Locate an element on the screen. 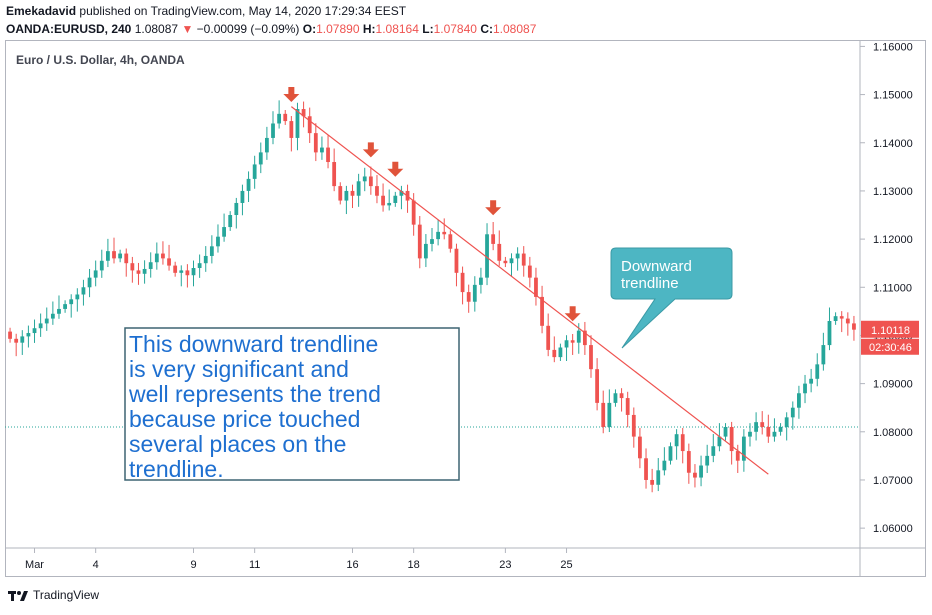 The image size is (932, 615). tradingview-logo-icon is located at coordinates (18, 595).